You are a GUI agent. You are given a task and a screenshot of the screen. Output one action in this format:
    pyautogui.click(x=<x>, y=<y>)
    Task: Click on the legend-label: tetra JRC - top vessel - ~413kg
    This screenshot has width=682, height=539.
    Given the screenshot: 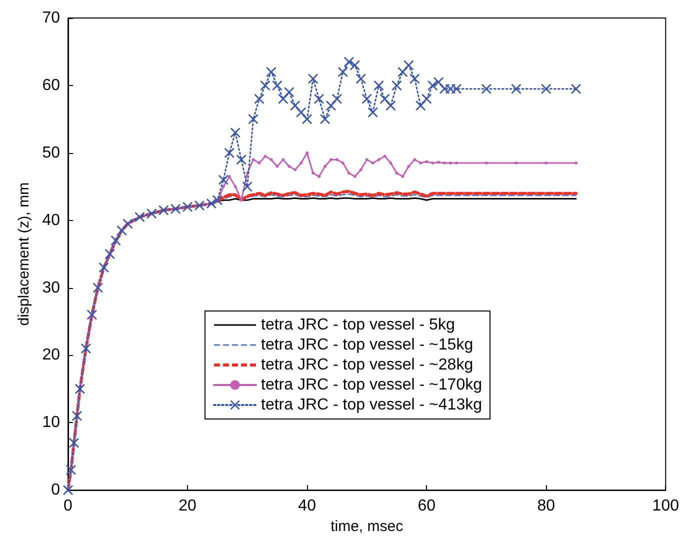 What is the action you would take?
    pyautogui.click(x=371, y=405)
    